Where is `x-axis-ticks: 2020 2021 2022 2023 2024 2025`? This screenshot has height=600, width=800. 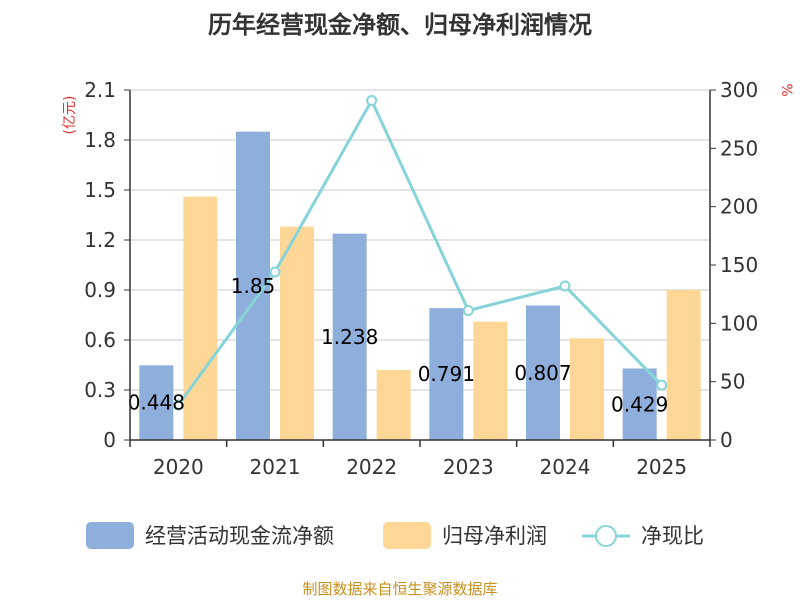
x-axis-ticks: 2020 2021 2022 2023 2024 2025 is located at coordinates (420, 459).